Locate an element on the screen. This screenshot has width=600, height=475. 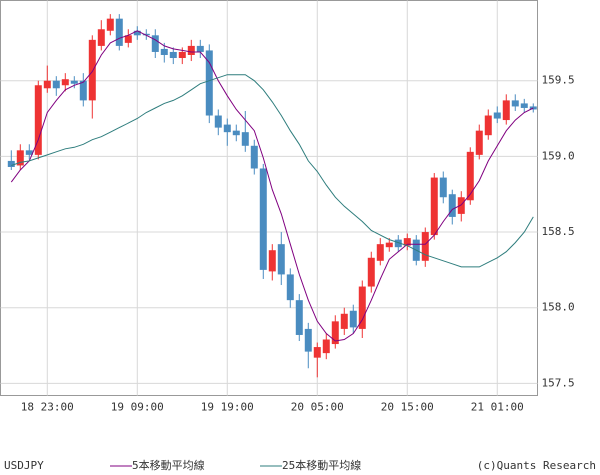
x-tick-label: 20 05:00 is located at coordinates (317, 407).